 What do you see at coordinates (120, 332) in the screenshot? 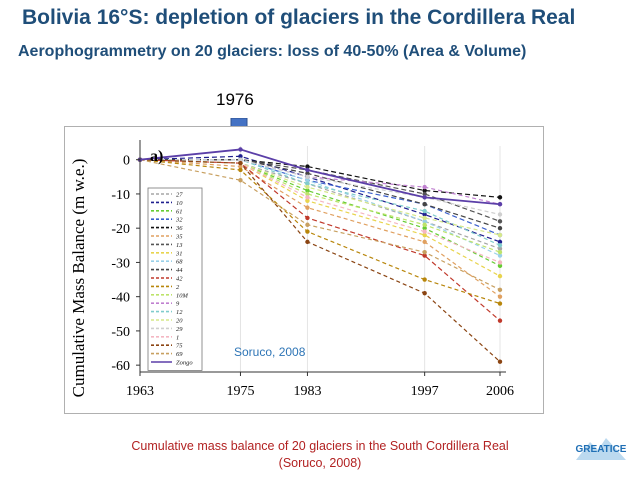
I see `y-tick-label: -50` at bounding box center [120, 332].